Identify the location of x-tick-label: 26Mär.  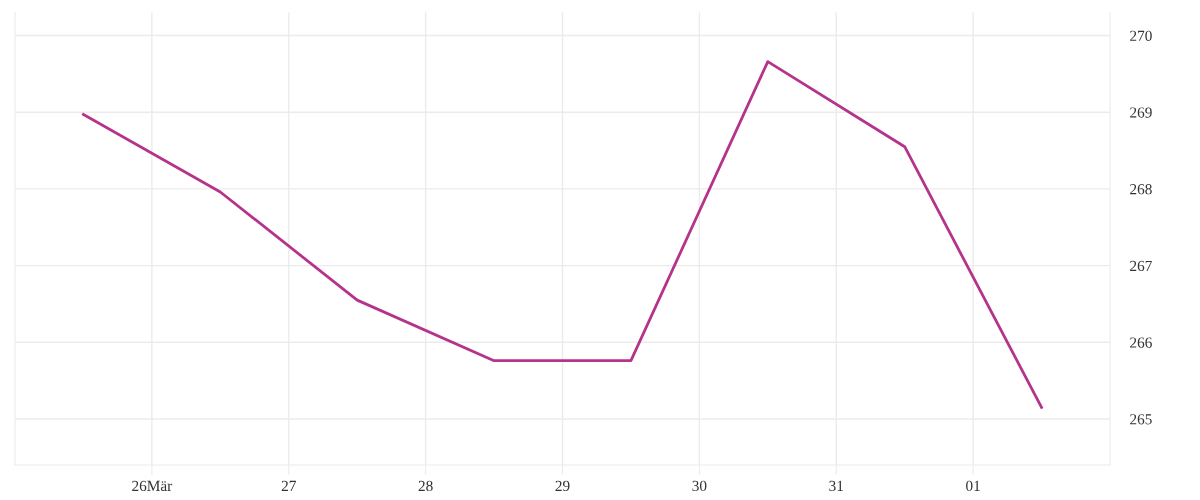
(152, 486).